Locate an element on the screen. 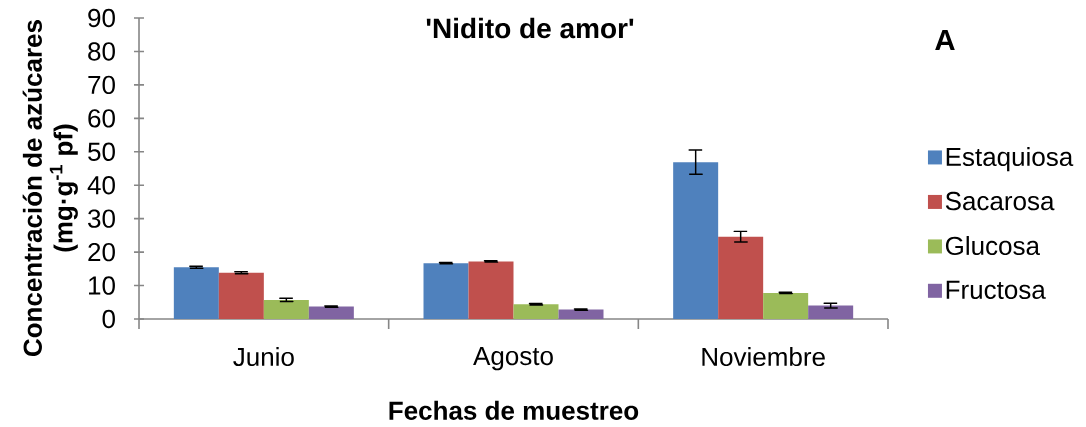  y-tick-label: 10 is located at coordinates (102, 285).